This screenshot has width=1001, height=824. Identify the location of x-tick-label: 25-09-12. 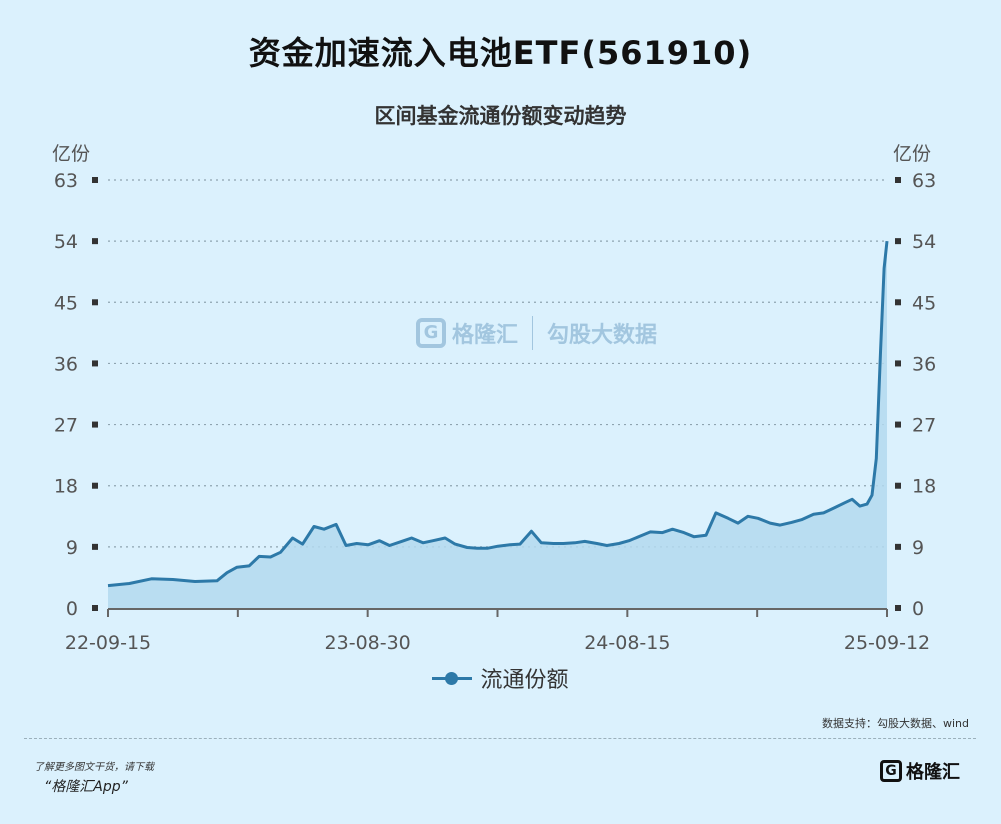
(887, 643).